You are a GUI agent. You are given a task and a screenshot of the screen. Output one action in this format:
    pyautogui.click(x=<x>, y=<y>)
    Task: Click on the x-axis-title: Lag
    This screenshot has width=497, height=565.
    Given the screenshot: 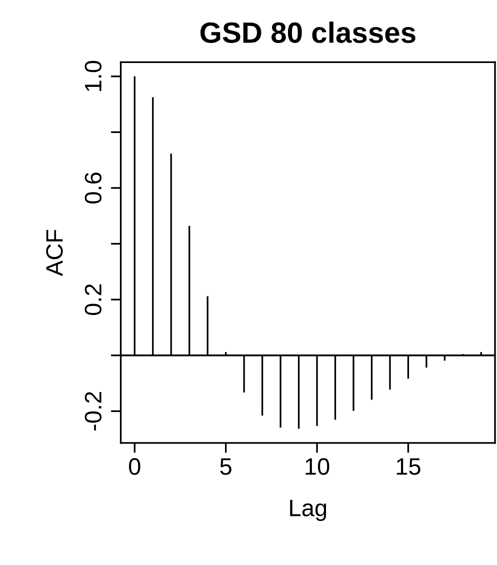 What is the action you would take?
    pyautogui.click(x=308, y=511)
    